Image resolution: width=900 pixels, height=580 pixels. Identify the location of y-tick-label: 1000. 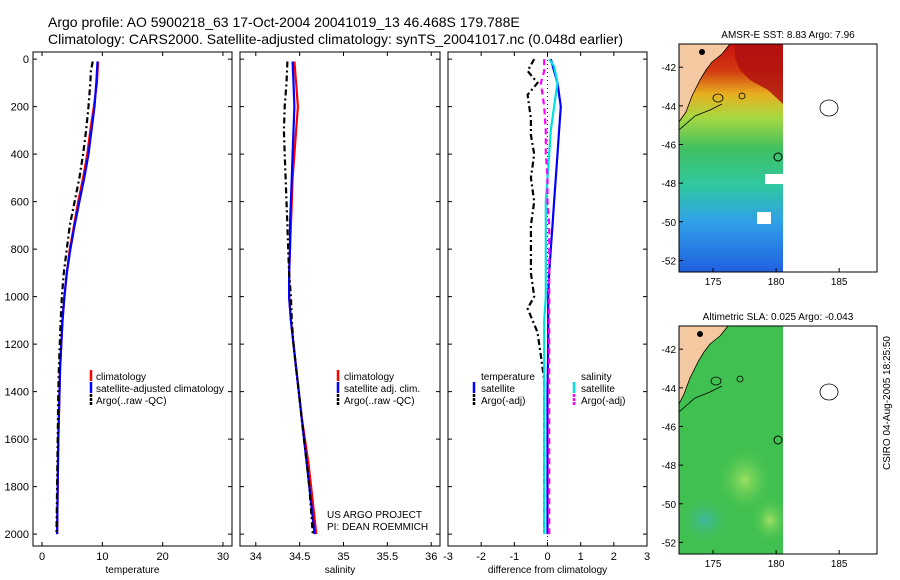
(17, 298).